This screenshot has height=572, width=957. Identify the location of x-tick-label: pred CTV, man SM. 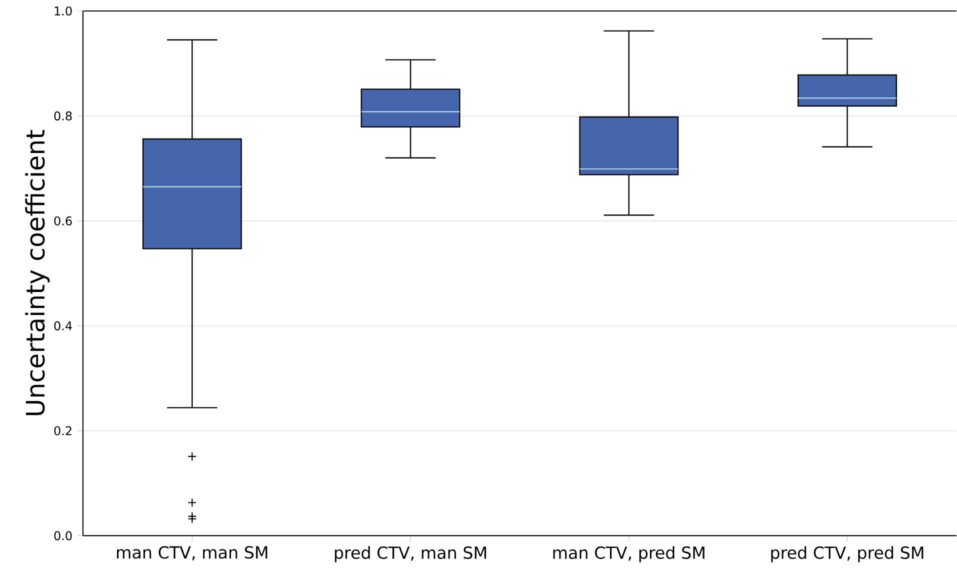
(410, 554).